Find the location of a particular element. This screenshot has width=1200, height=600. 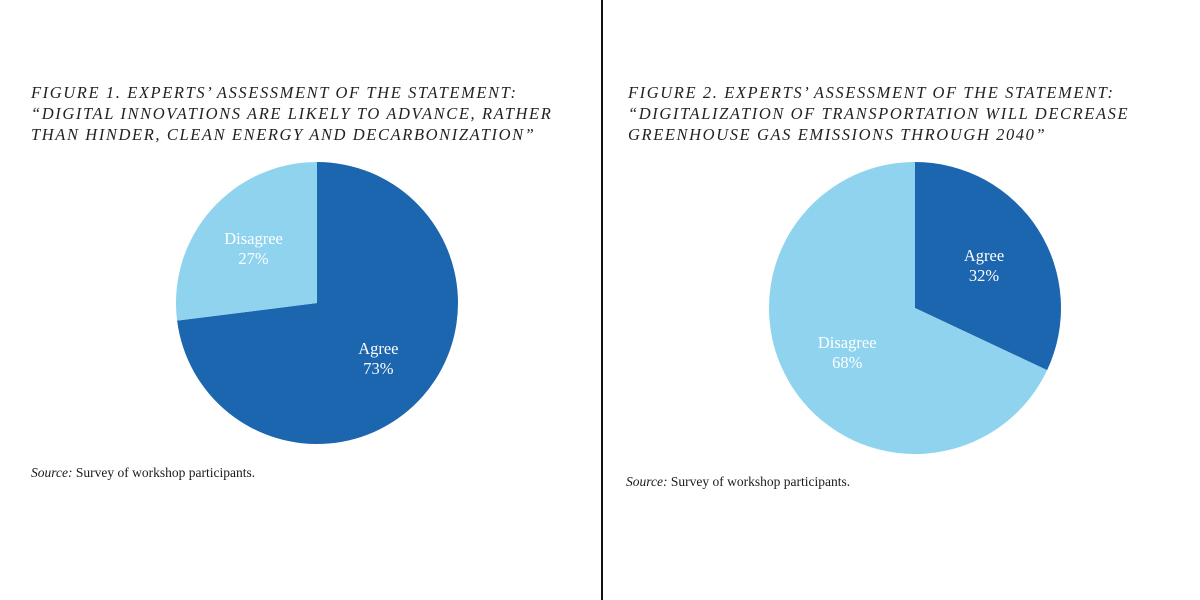

pie-1-slice-agree-label: Agree is located at coordinates (378, 348).